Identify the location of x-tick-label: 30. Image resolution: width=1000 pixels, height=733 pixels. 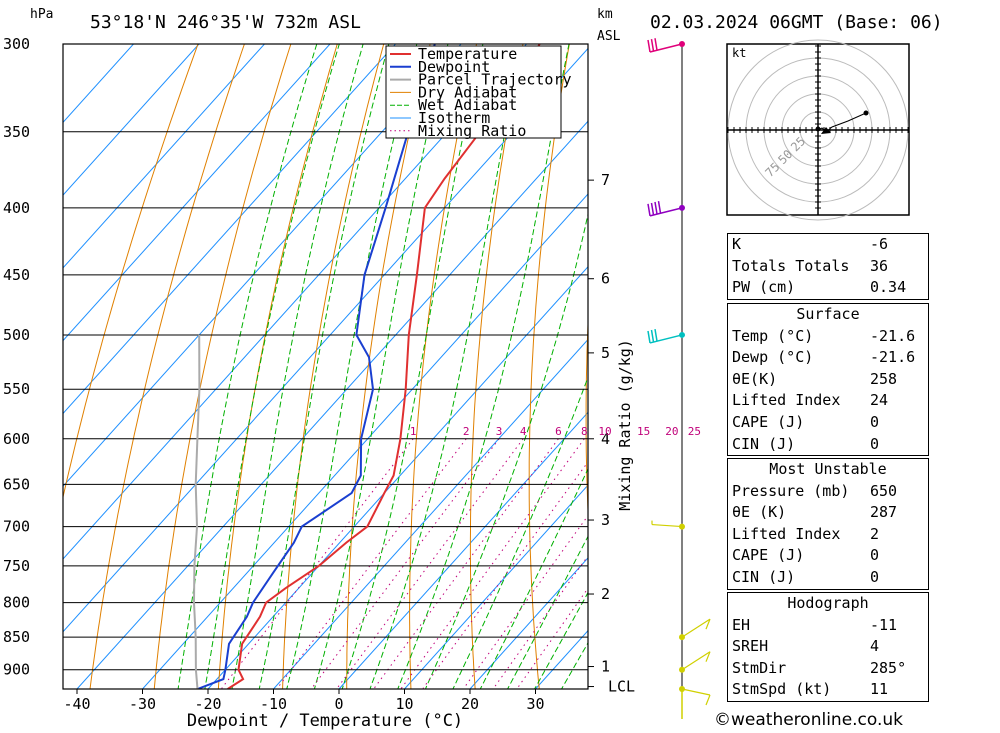
(535, 704).